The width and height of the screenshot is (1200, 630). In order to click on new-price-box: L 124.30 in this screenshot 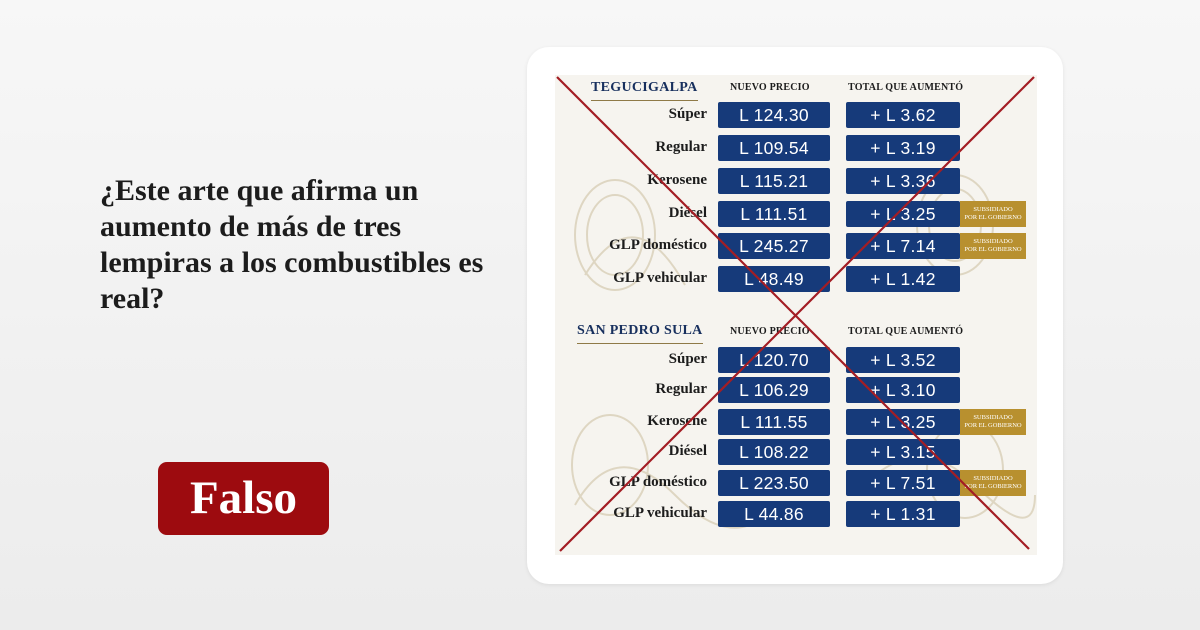, I will do `click(774, 115)`.